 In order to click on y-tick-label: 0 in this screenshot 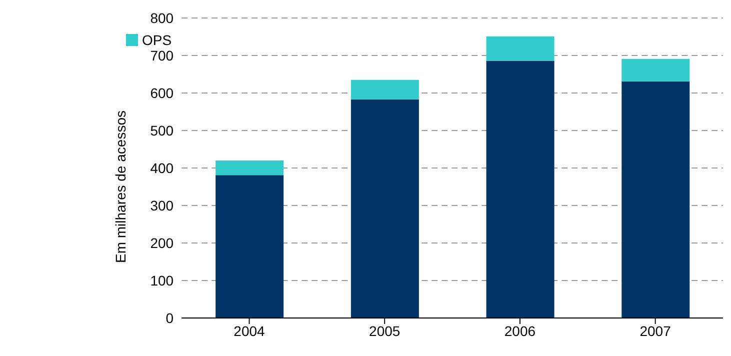, I will do `click(170, 318)`.